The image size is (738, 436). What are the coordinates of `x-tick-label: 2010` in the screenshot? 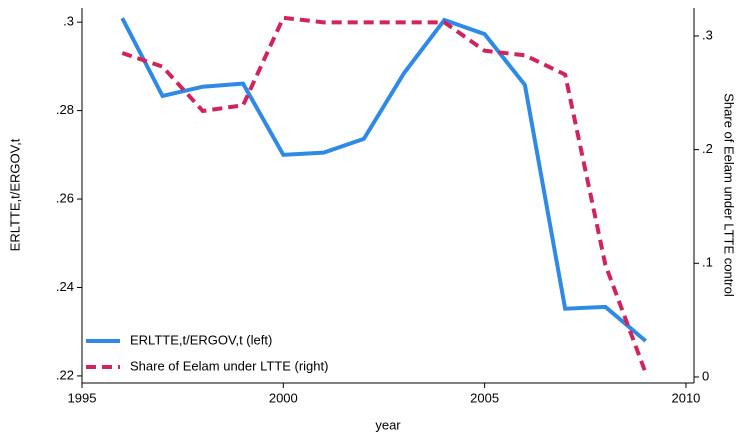 It's located at (685, 397).